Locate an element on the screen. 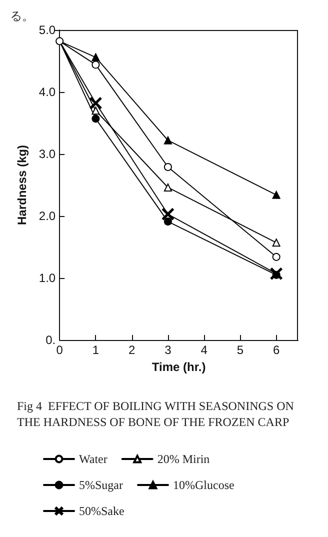 Image resolution: width=328 pixels, height=537 pixels. y-tick-label: 5.0 is located at coordinates (47, 30).